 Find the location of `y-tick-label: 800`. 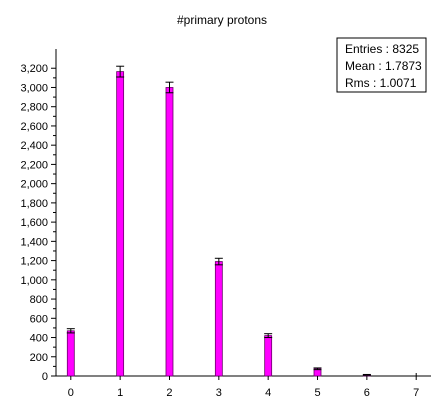

y-tick-label: 800 is located at coordinates (39, 300).